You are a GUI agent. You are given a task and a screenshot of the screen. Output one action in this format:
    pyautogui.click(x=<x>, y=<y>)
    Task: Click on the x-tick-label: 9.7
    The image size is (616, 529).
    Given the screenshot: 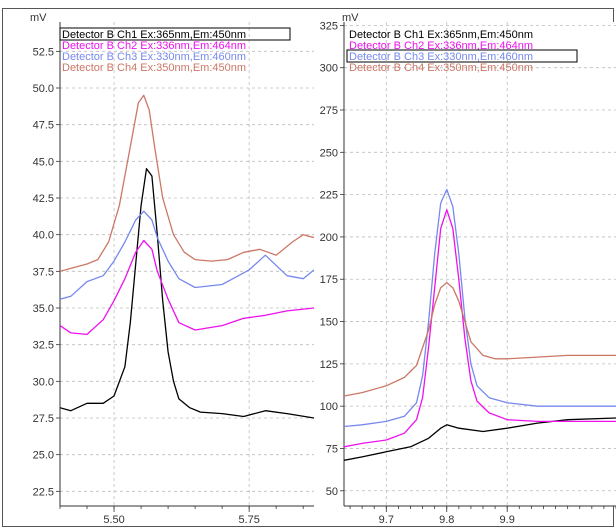 What is the action you would take?
    pyautogui.click(x=386, y=520)
    